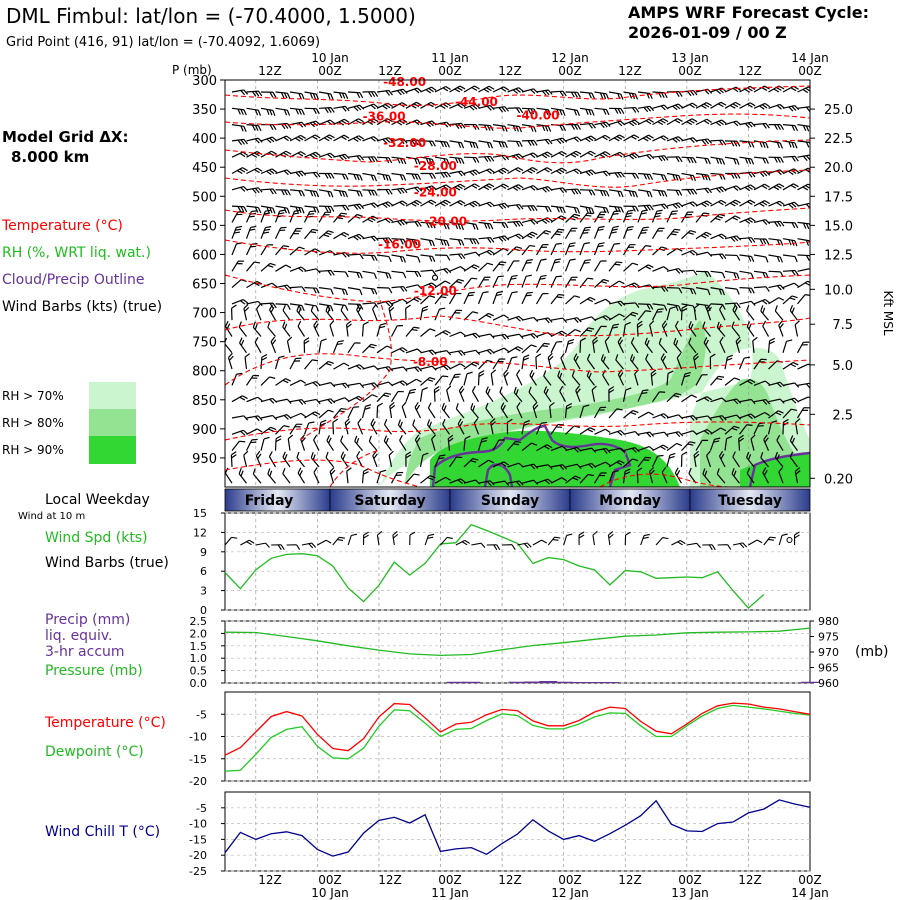 The image size is (900, 900). I want to click on precip-bar, so click(548, 682).